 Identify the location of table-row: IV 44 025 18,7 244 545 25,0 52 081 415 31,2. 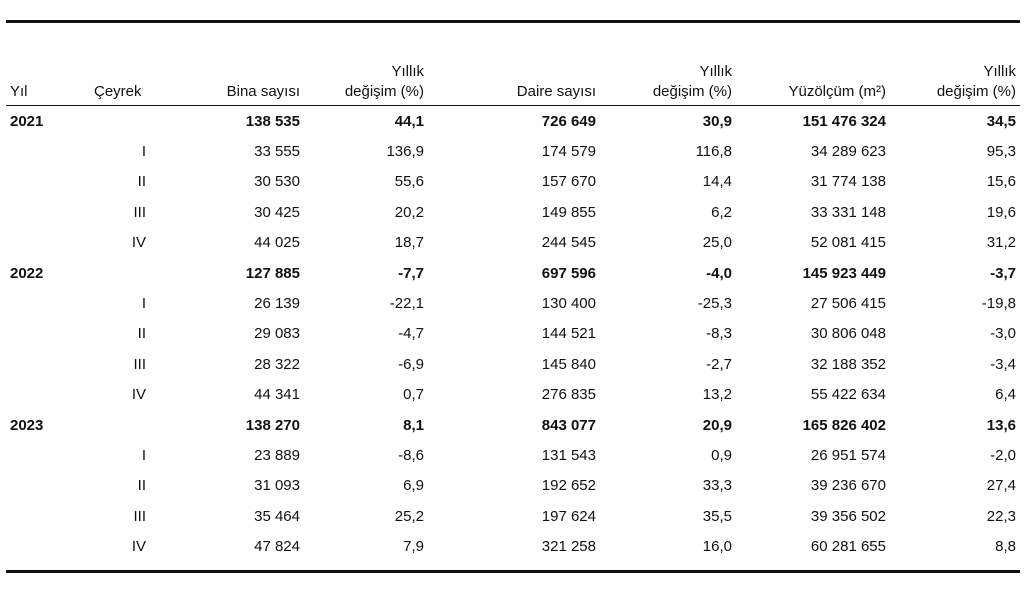
(513, 243).